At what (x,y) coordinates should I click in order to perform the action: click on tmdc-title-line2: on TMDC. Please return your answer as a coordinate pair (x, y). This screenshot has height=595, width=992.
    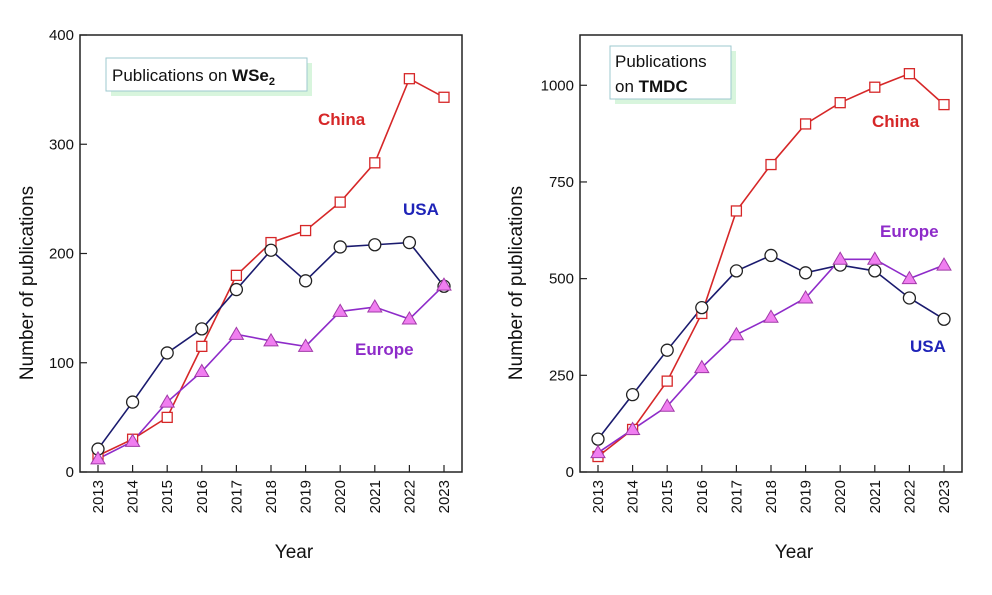
    Looking at the image, I should click on (651, 86).